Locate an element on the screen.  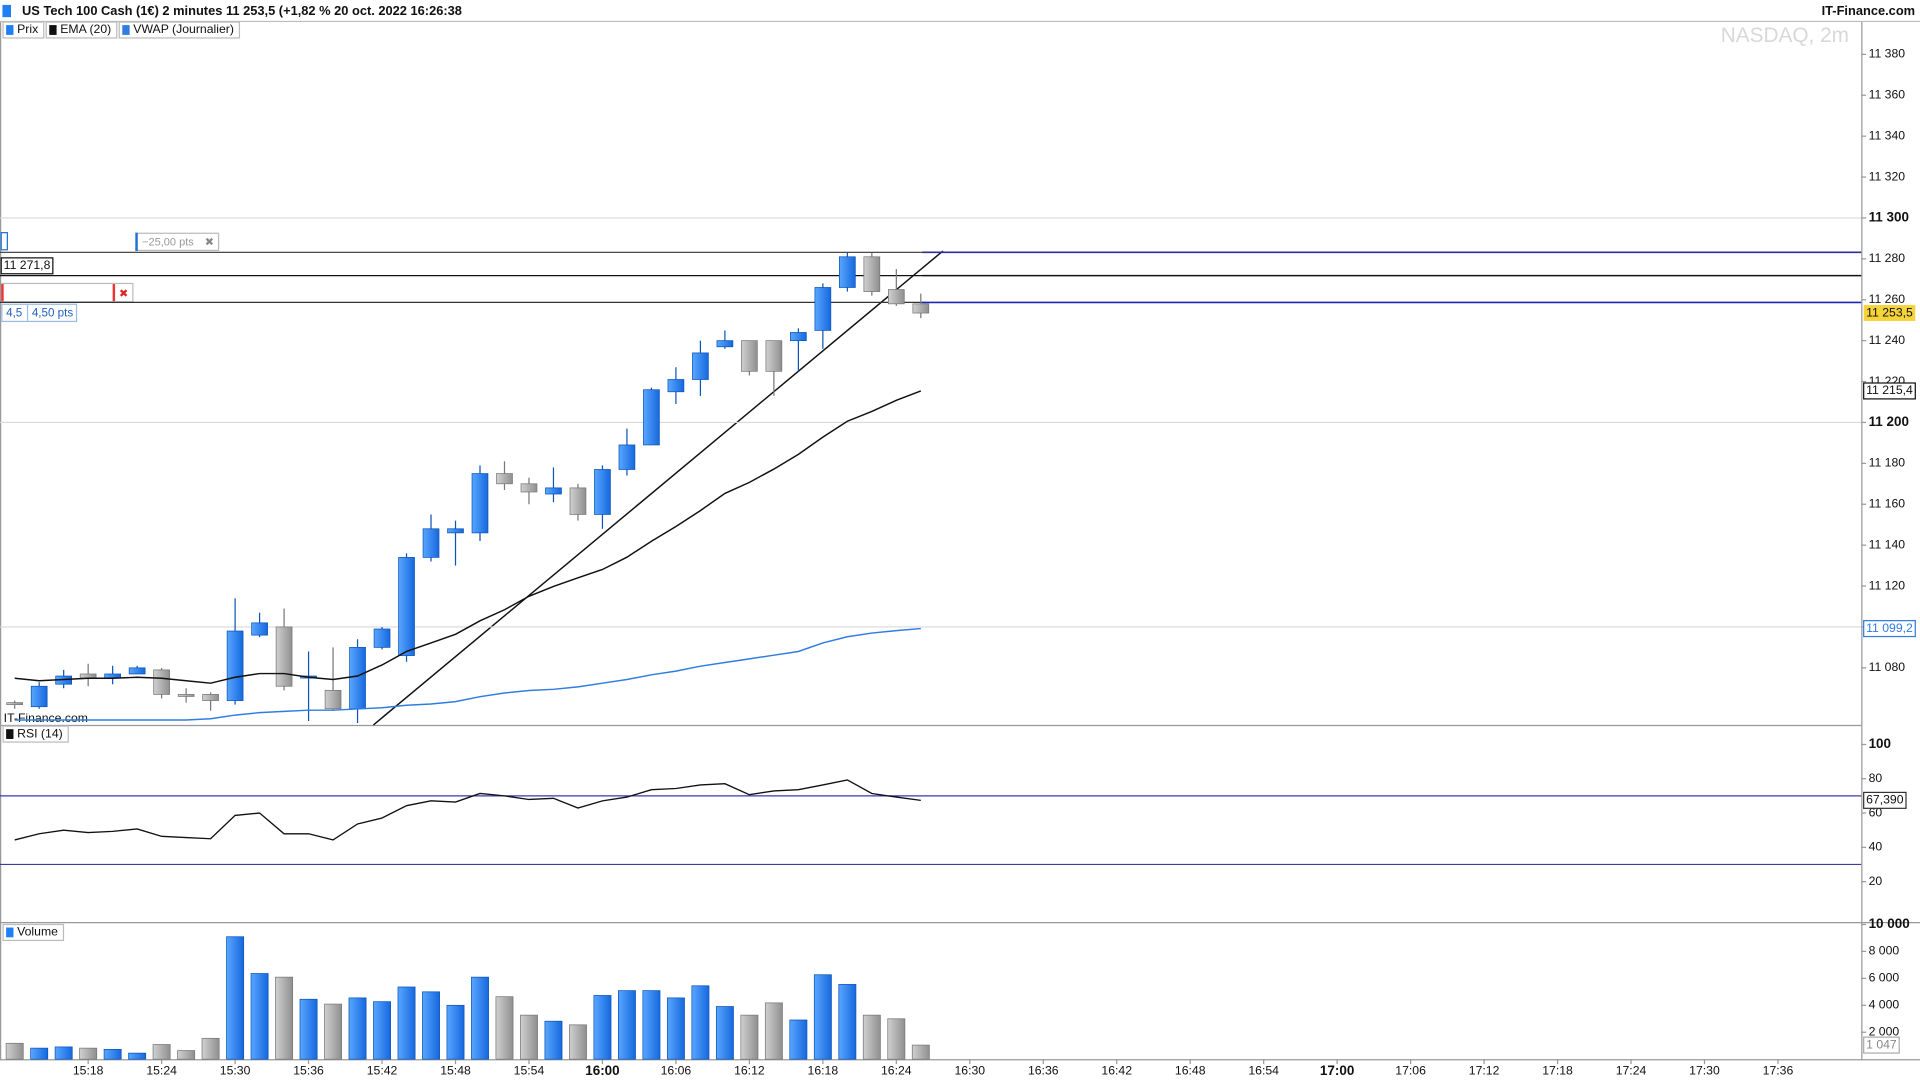
x-tick-label: 16:24 is located at coordinates (896, 1071).